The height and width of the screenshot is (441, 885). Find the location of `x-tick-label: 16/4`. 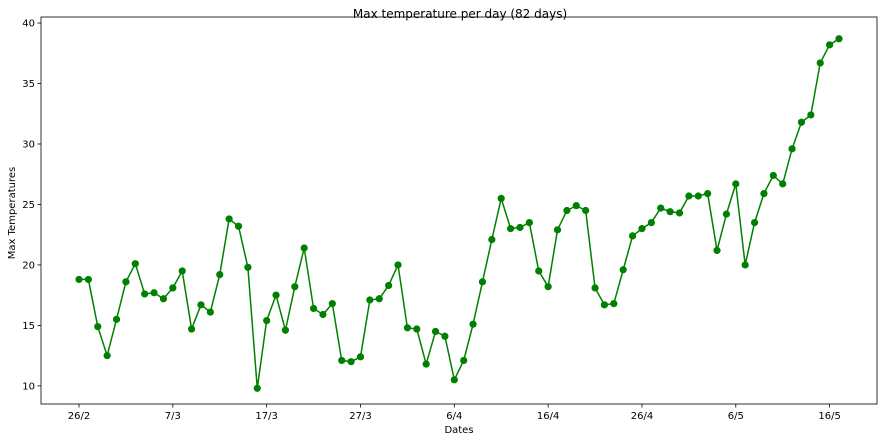

x-tick-label: 16/4 is located at coordinates (548, 416).